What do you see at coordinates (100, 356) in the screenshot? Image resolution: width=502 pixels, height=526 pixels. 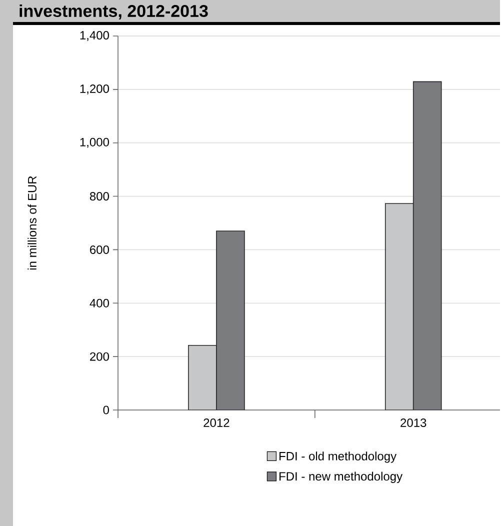 I see `y-tick-label: 200` at bounding box center [100, 356].